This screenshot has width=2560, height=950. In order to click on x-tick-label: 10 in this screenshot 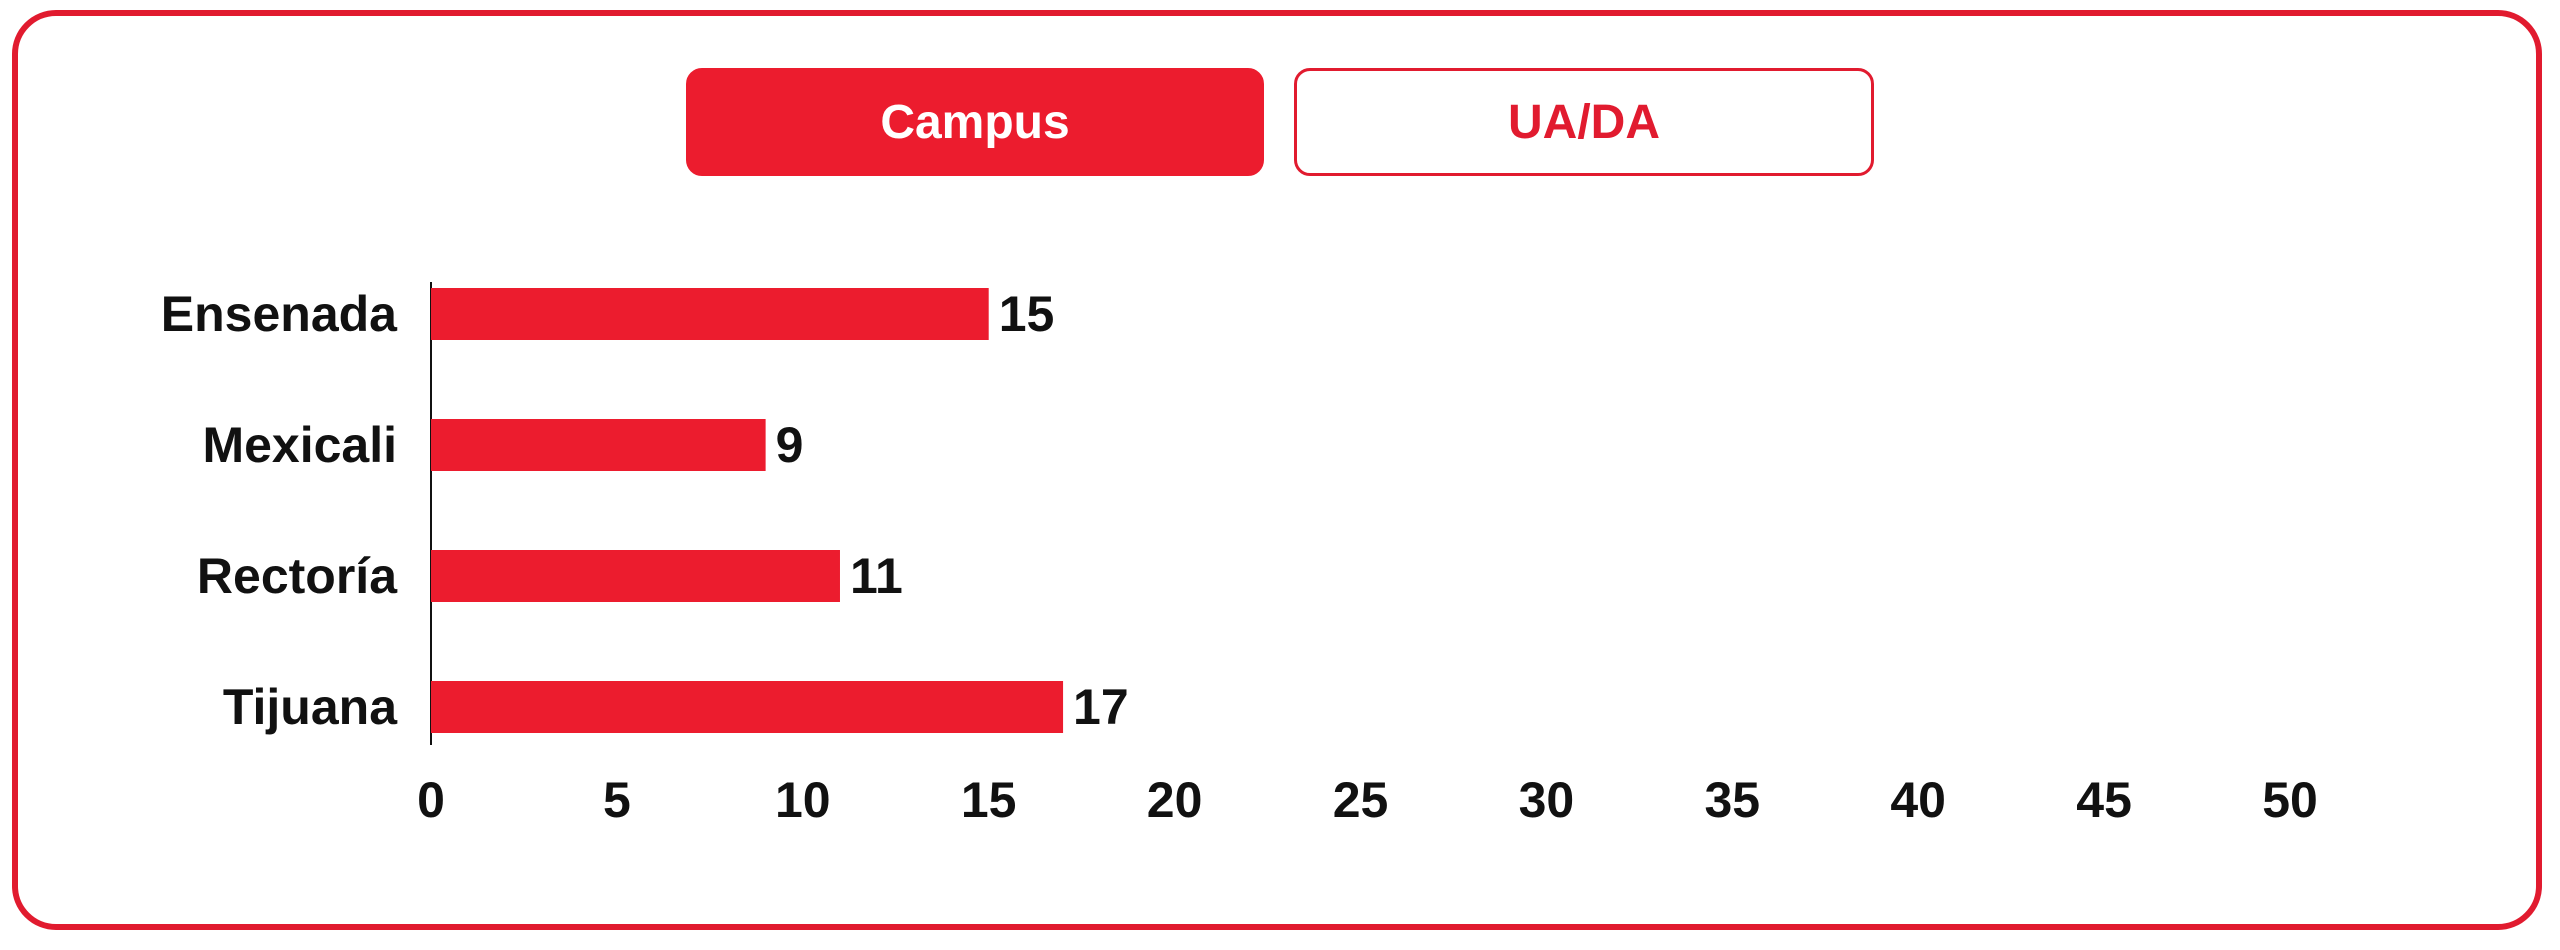, I will do `click(803, 800)`.